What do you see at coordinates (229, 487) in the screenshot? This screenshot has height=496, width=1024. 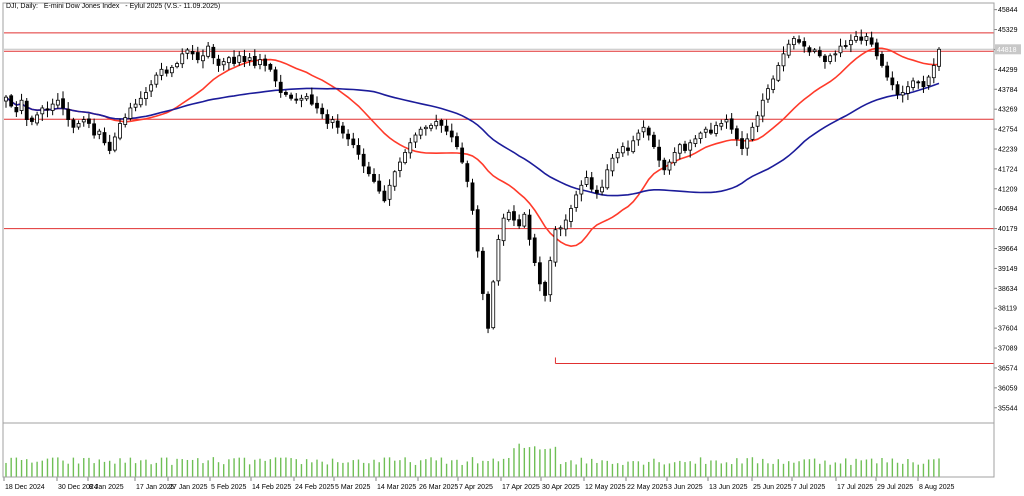 I see `date-tick-label: 5 Feb 2025` at bounding box center [229, 487].